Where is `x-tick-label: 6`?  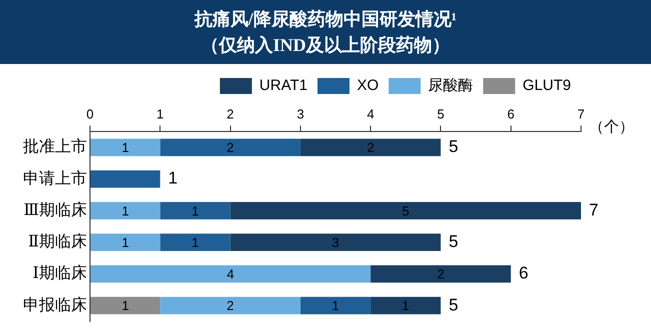 x-tick-label: 6 is located at coordinates (510, 114).